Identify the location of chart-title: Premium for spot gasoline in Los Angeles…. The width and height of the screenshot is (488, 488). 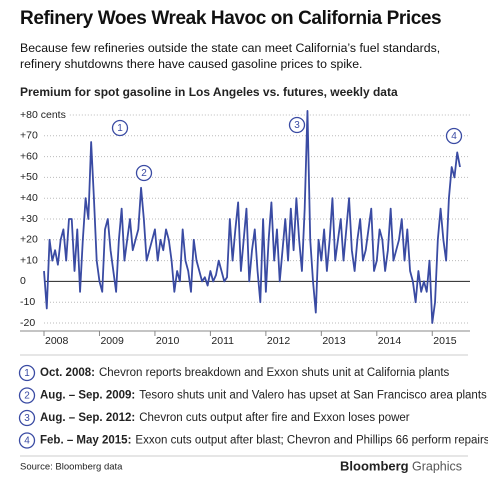
(209, 92).